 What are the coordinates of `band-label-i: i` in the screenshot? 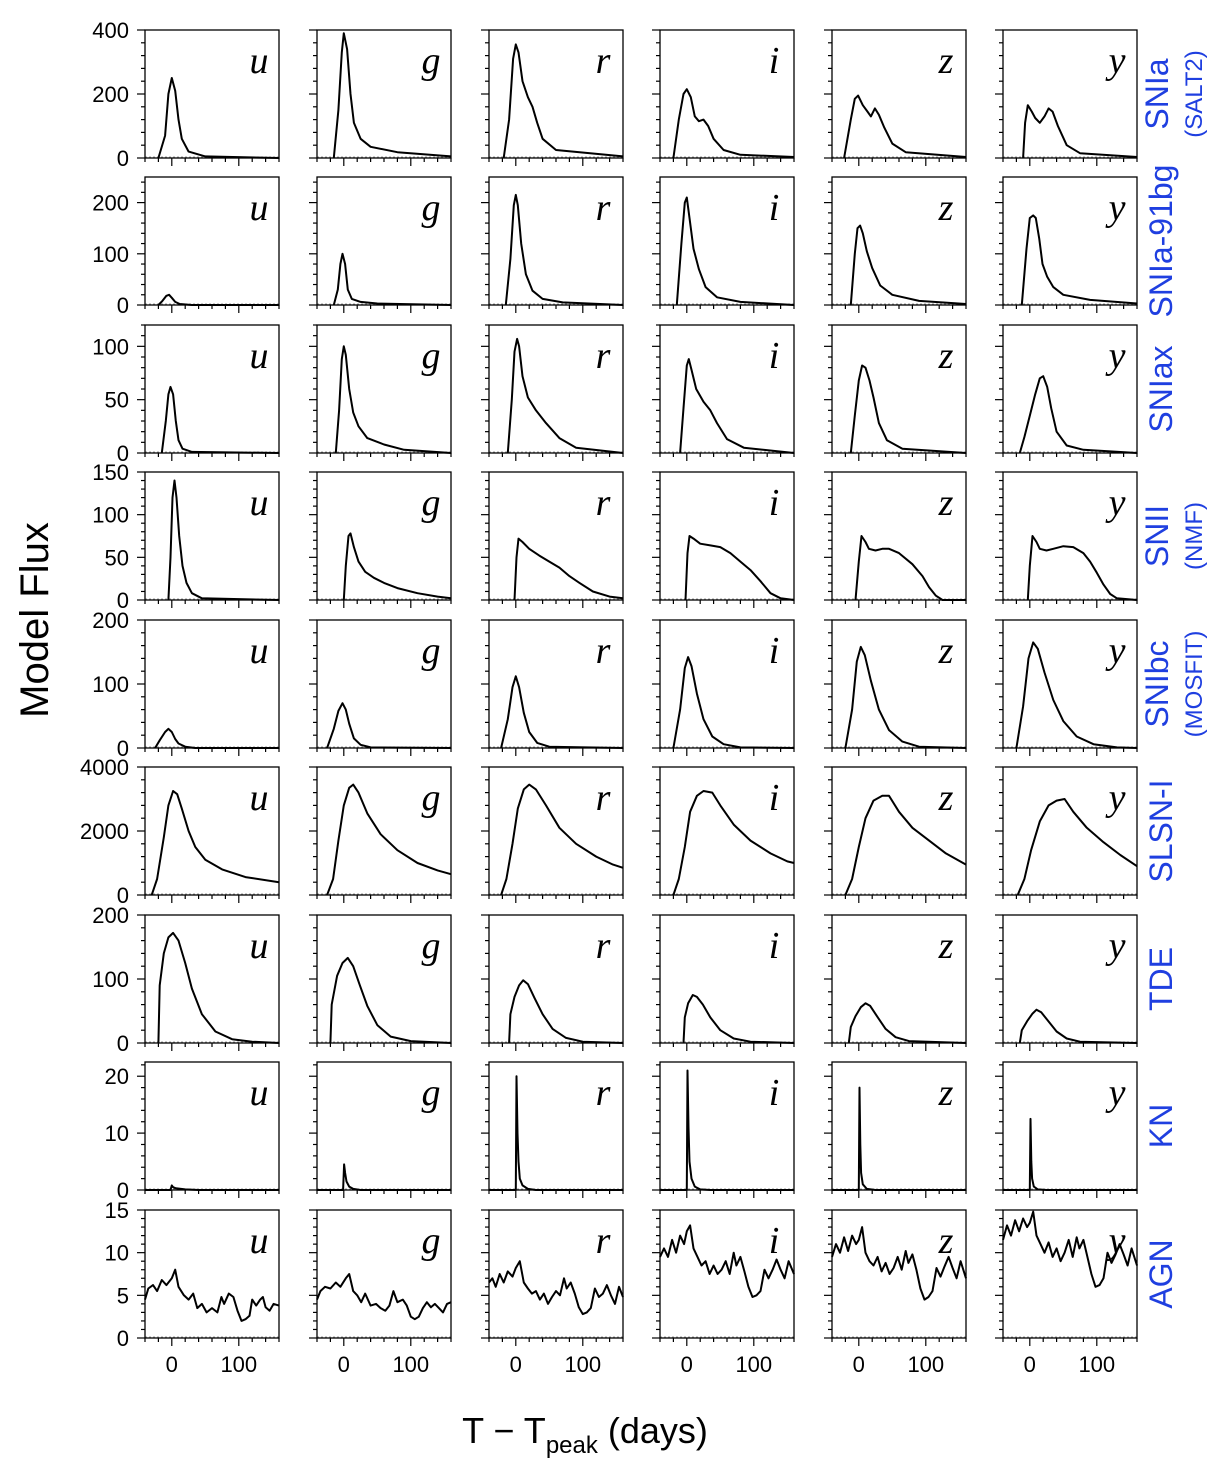 It's located at (774, 651).